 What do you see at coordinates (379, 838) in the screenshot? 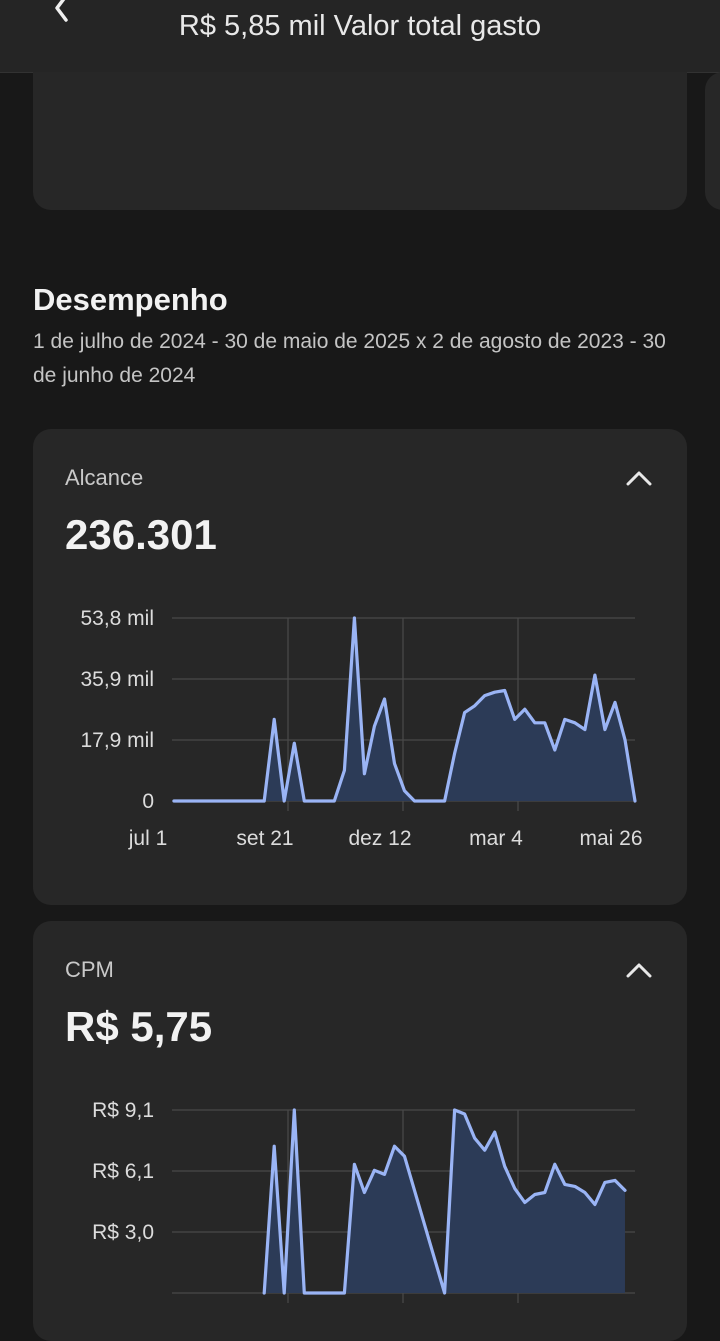
I see `x-tick-label: dez 12` at bounding box center [379, 838].